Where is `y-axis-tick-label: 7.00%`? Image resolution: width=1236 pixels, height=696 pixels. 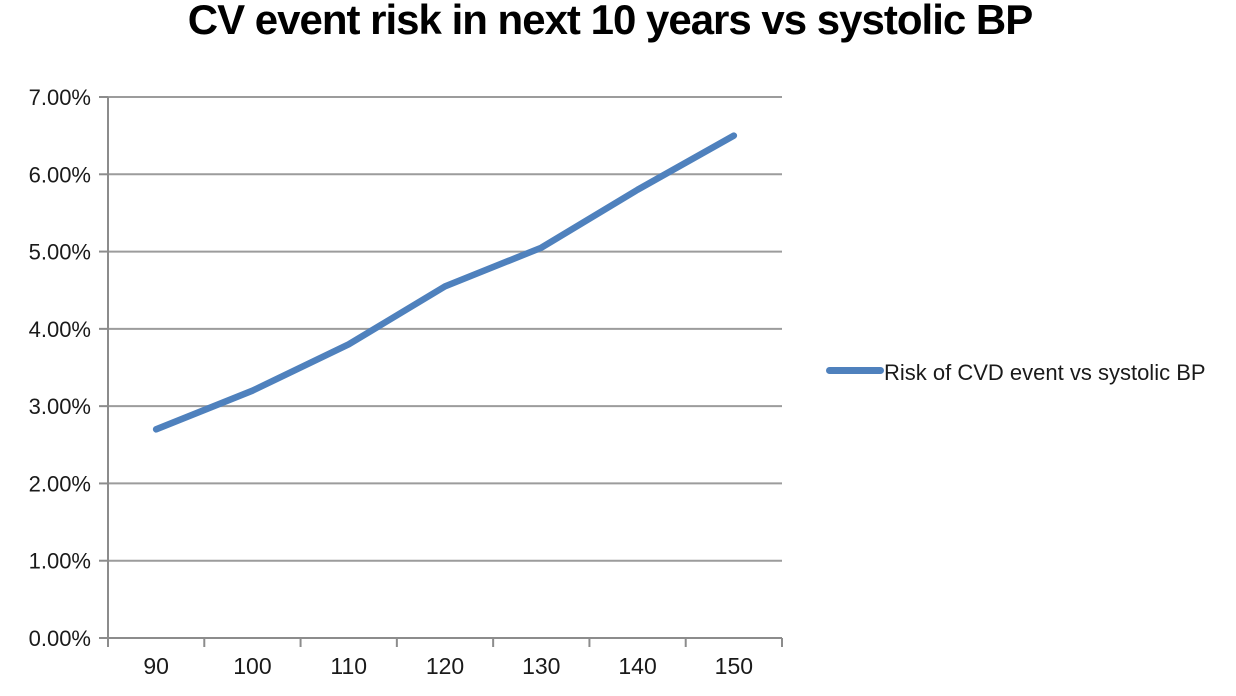
y-axis-tick-label: 7.00% is located at coordinates (60, 97).